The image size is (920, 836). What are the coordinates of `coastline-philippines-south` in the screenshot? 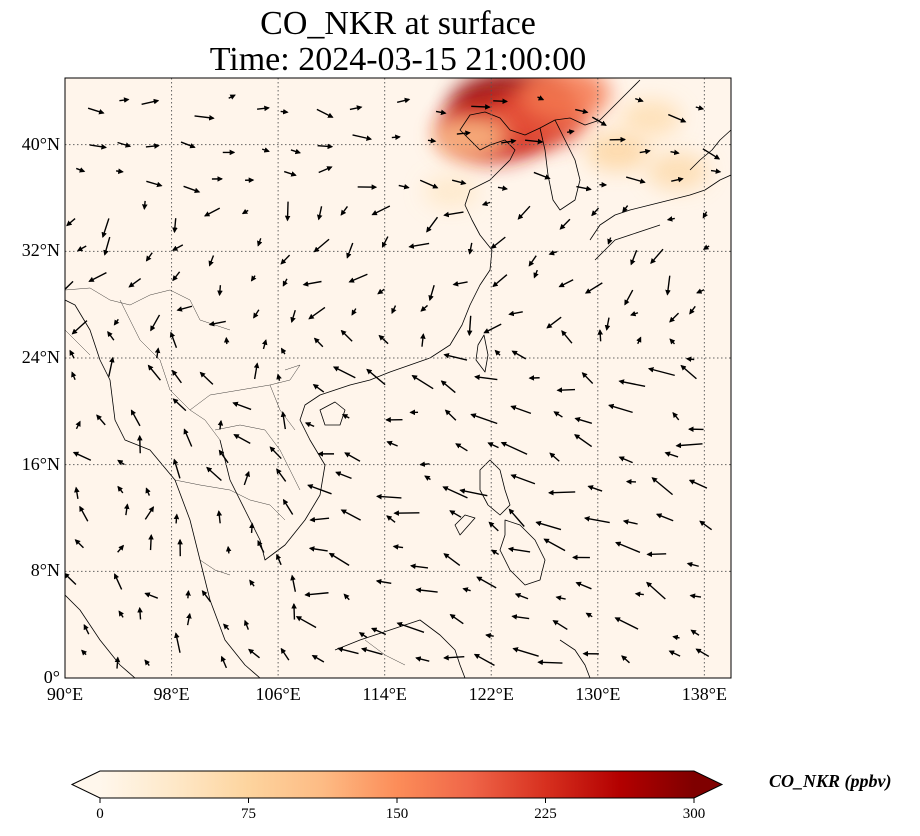 It's located at (522, 552).